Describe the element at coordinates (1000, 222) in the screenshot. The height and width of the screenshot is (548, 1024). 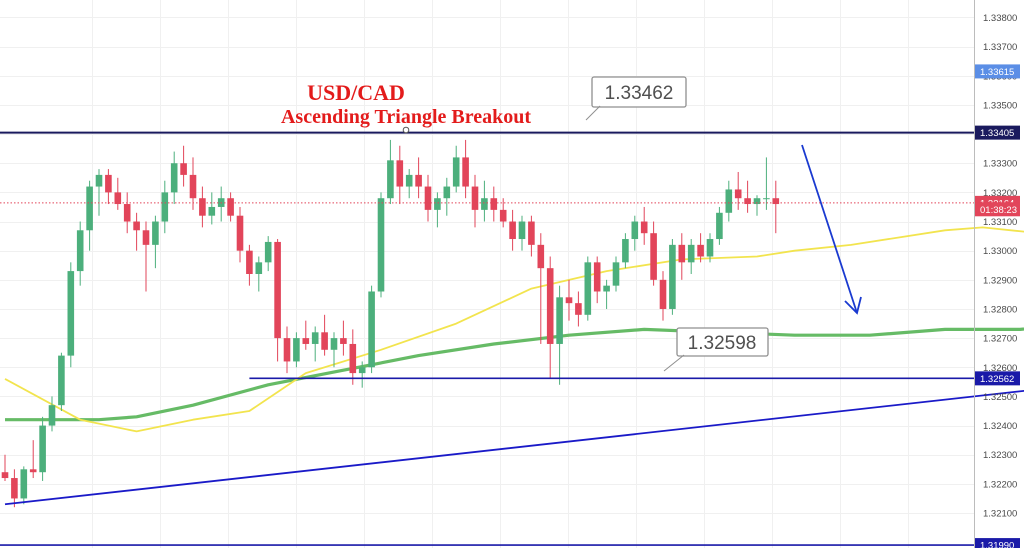
I see `y-tick-label: 1.33100` at that location.